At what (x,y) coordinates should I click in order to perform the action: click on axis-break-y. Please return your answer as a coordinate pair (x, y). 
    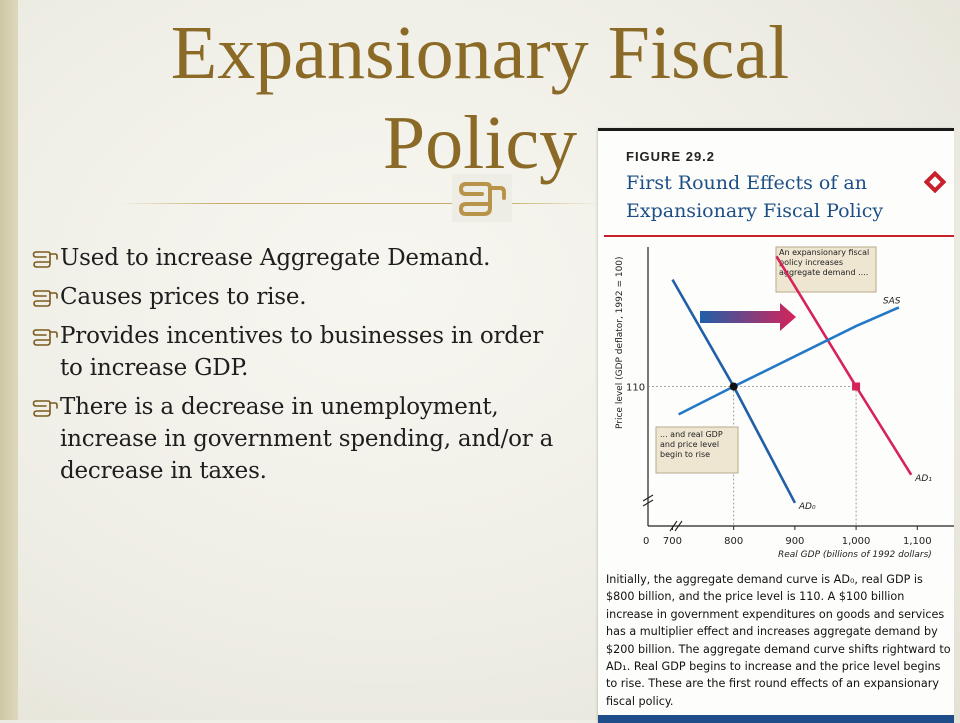
    Looking at the image, I should click on (648, 500).